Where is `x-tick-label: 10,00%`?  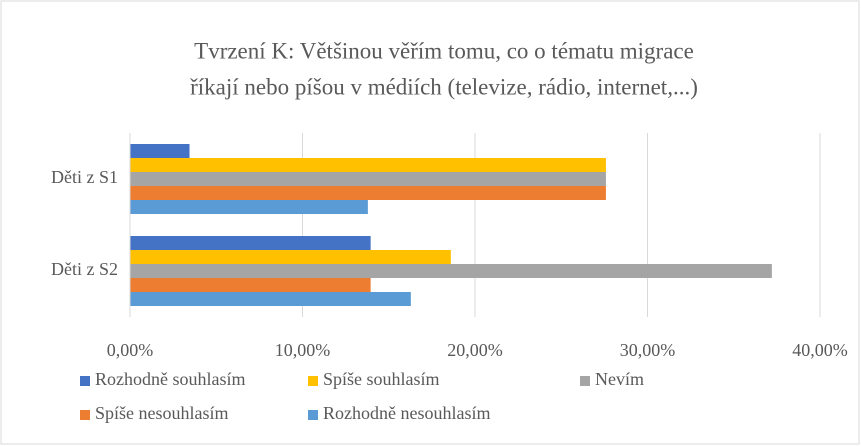
x-tick-label: 10,00% is located at coordinates (303, 350).